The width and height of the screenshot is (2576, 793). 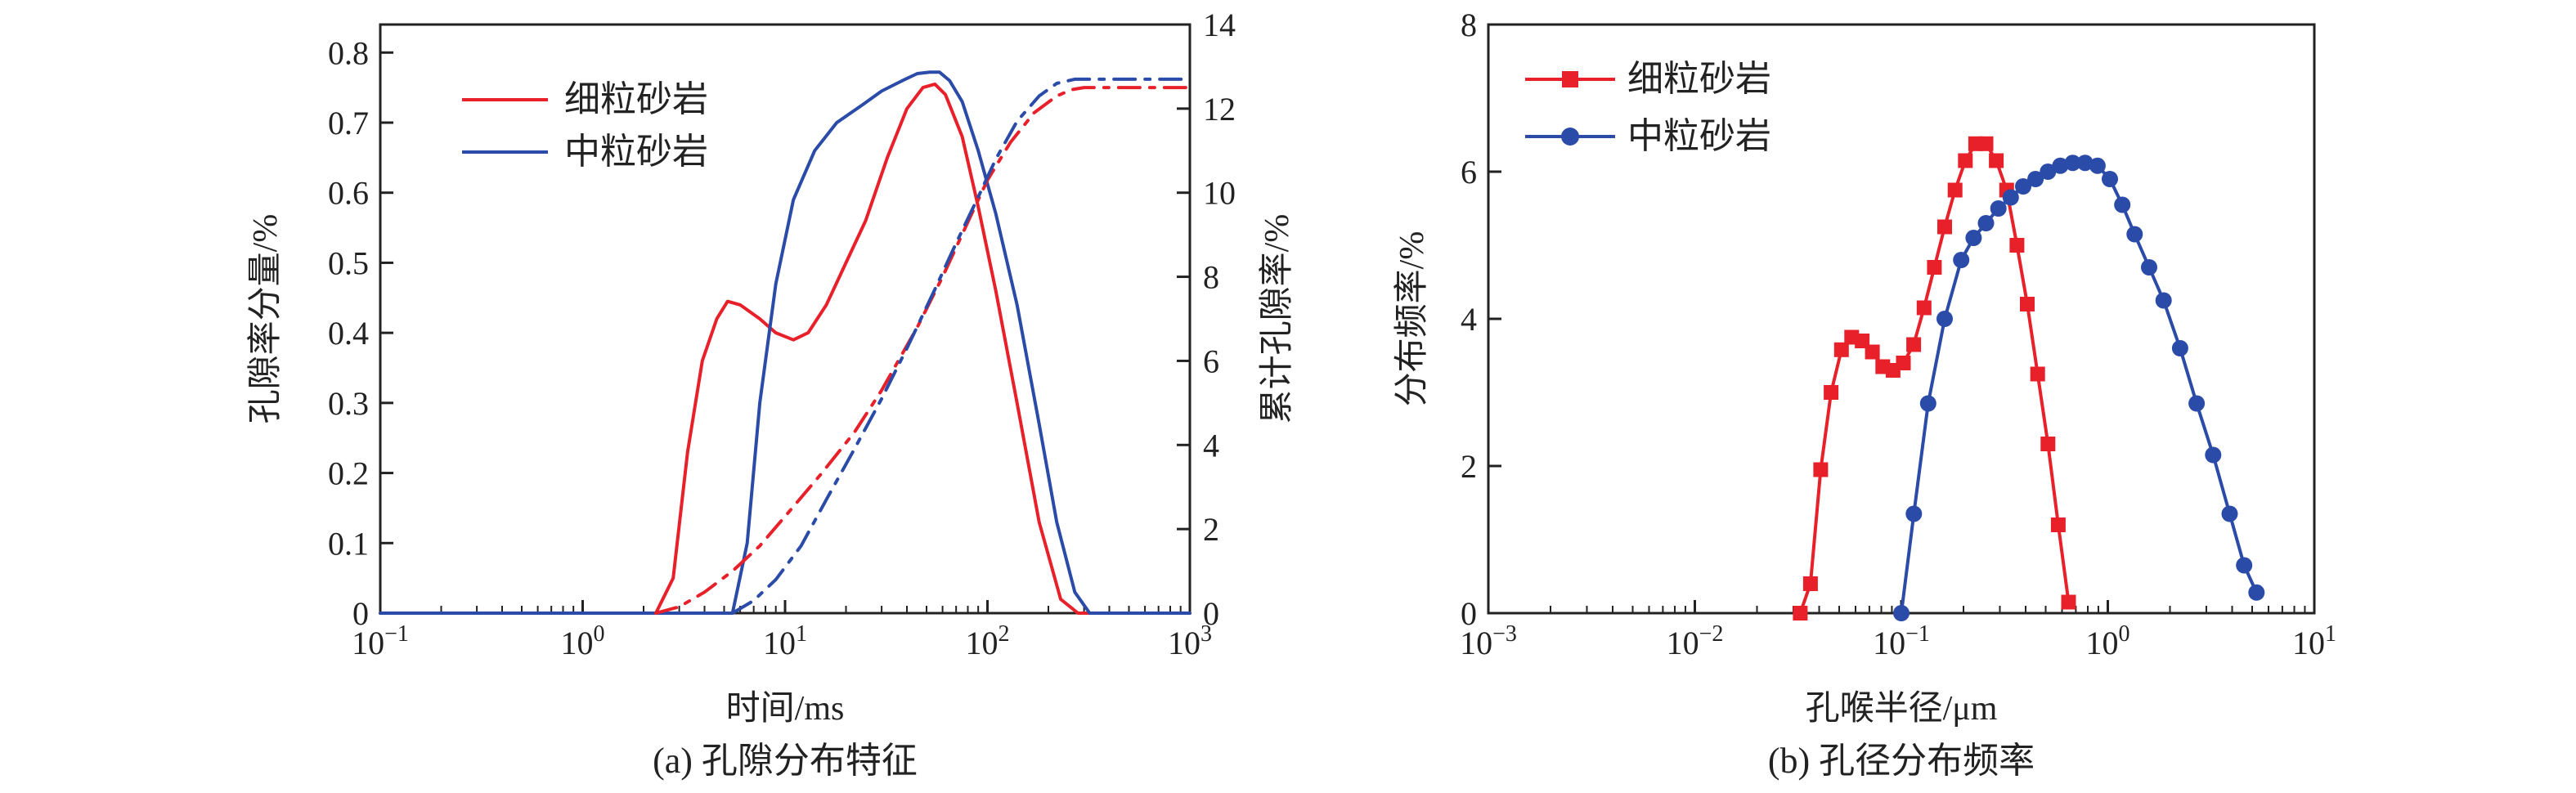 I want to click on y-tick-label: 6, so click(x=1469, y=172).